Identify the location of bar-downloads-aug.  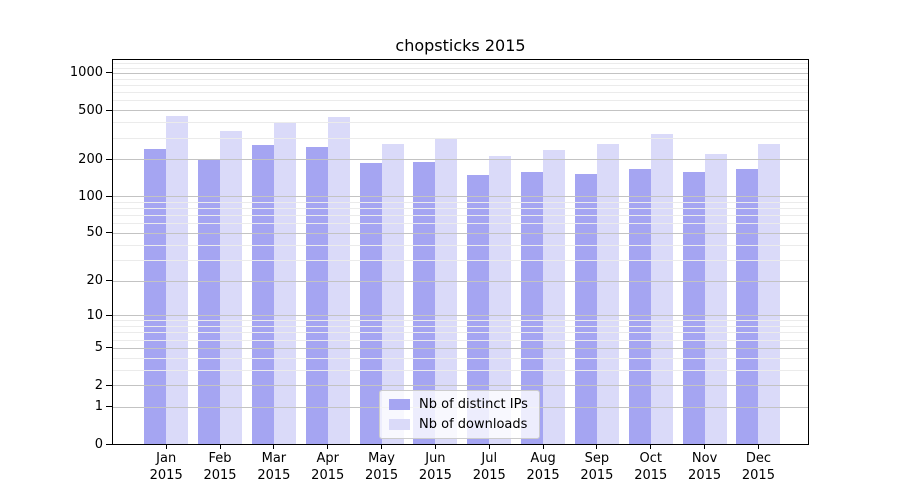
(554, 297).